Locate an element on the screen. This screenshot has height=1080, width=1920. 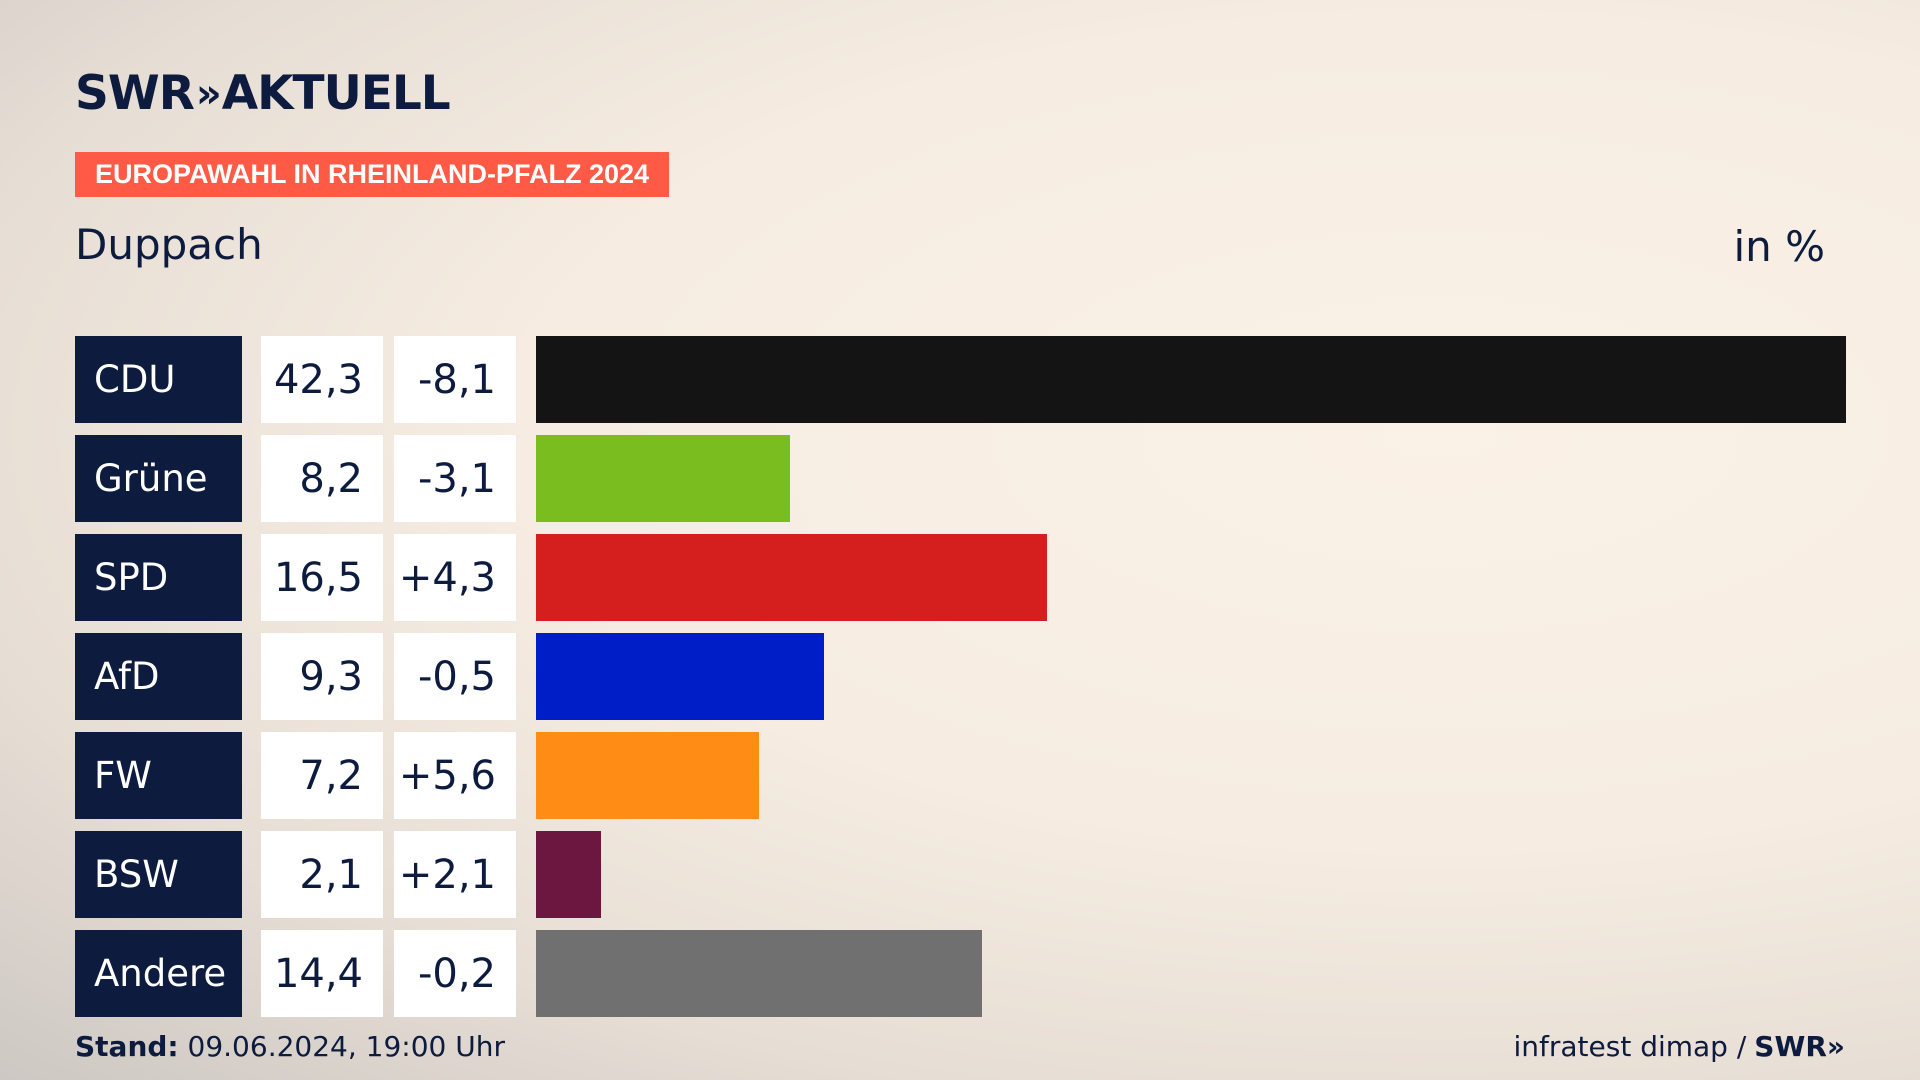
result-row: CDU 42,3 -8,1 is located at coordinates (960, 379).